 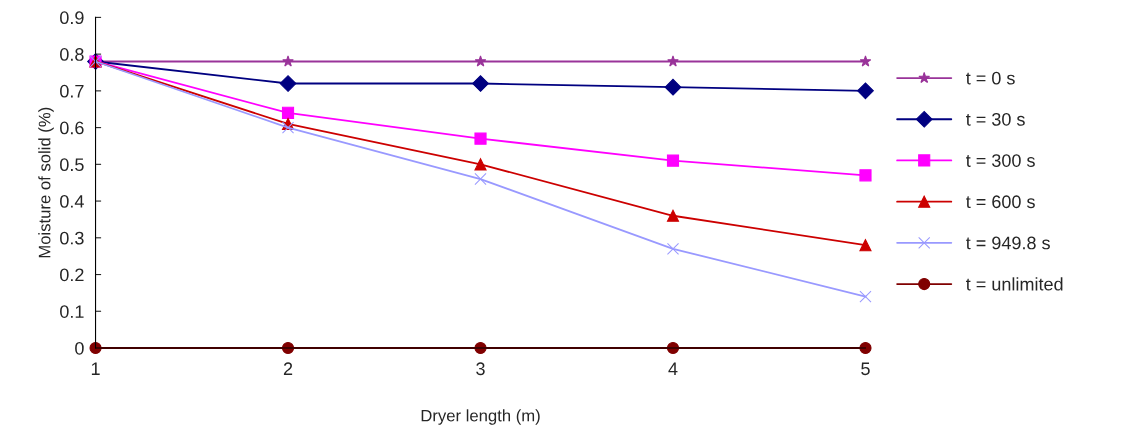 What do you see at coordinates (72, 311) in the screenshot?
I see `y-tick-label: 0.1` at bounding box center [72, 311].